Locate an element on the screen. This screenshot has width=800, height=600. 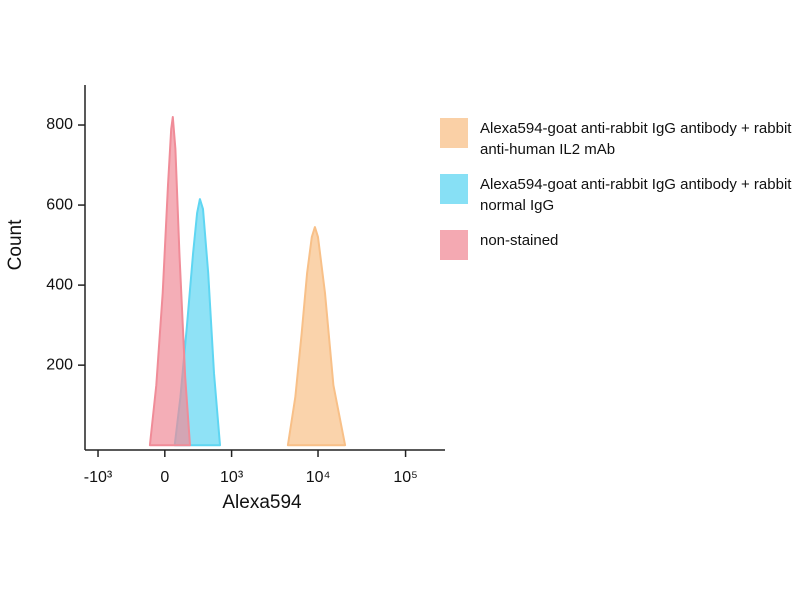
x-tick-label: 10³ is located at coordinates (232, 477).